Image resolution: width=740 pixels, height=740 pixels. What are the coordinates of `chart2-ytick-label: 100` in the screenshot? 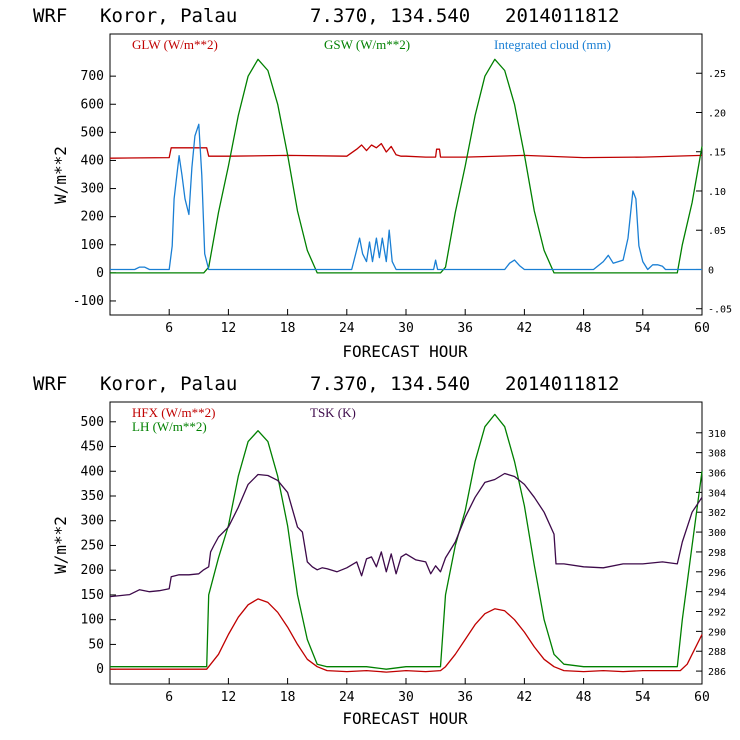 It's located at (92, 620).